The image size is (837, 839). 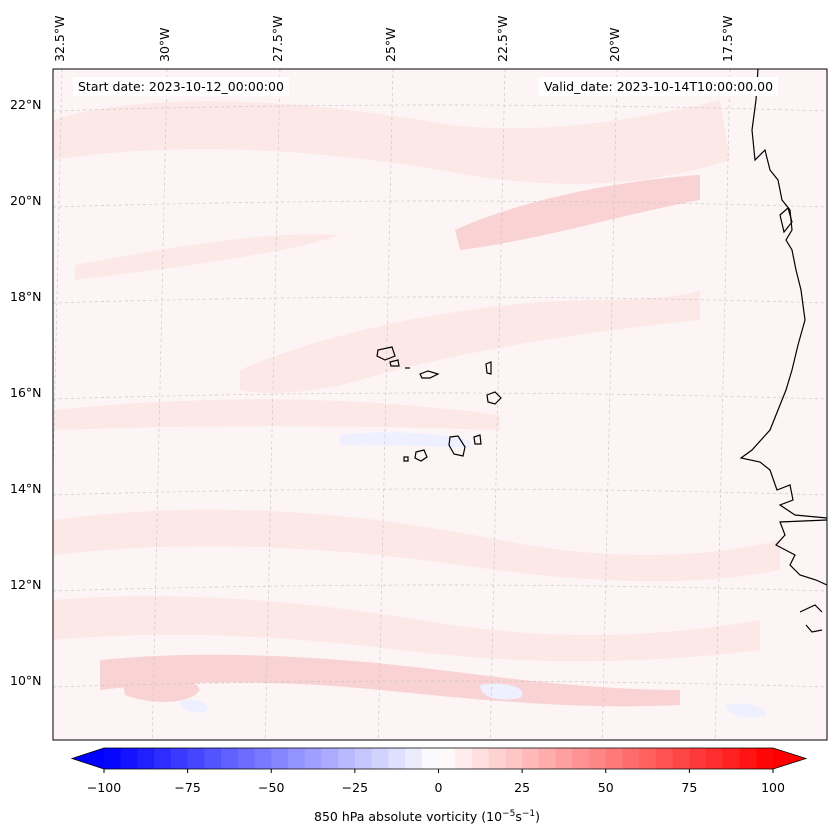 What do you see at coordinates (390, 44) in the screenshot?
I see `longitude-label: 25°W` at bounding box center [390, 44].